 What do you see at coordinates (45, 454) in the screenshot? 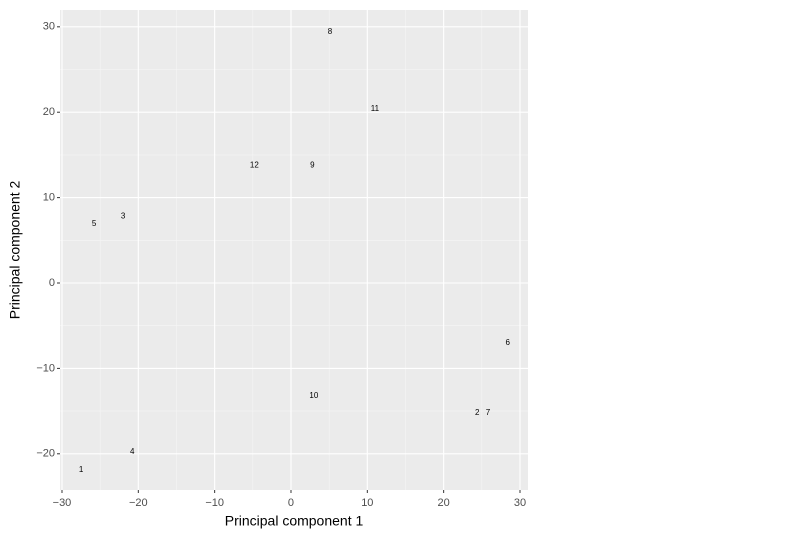
I see `y-tick-label: −20` at bounding box center [45, 454].